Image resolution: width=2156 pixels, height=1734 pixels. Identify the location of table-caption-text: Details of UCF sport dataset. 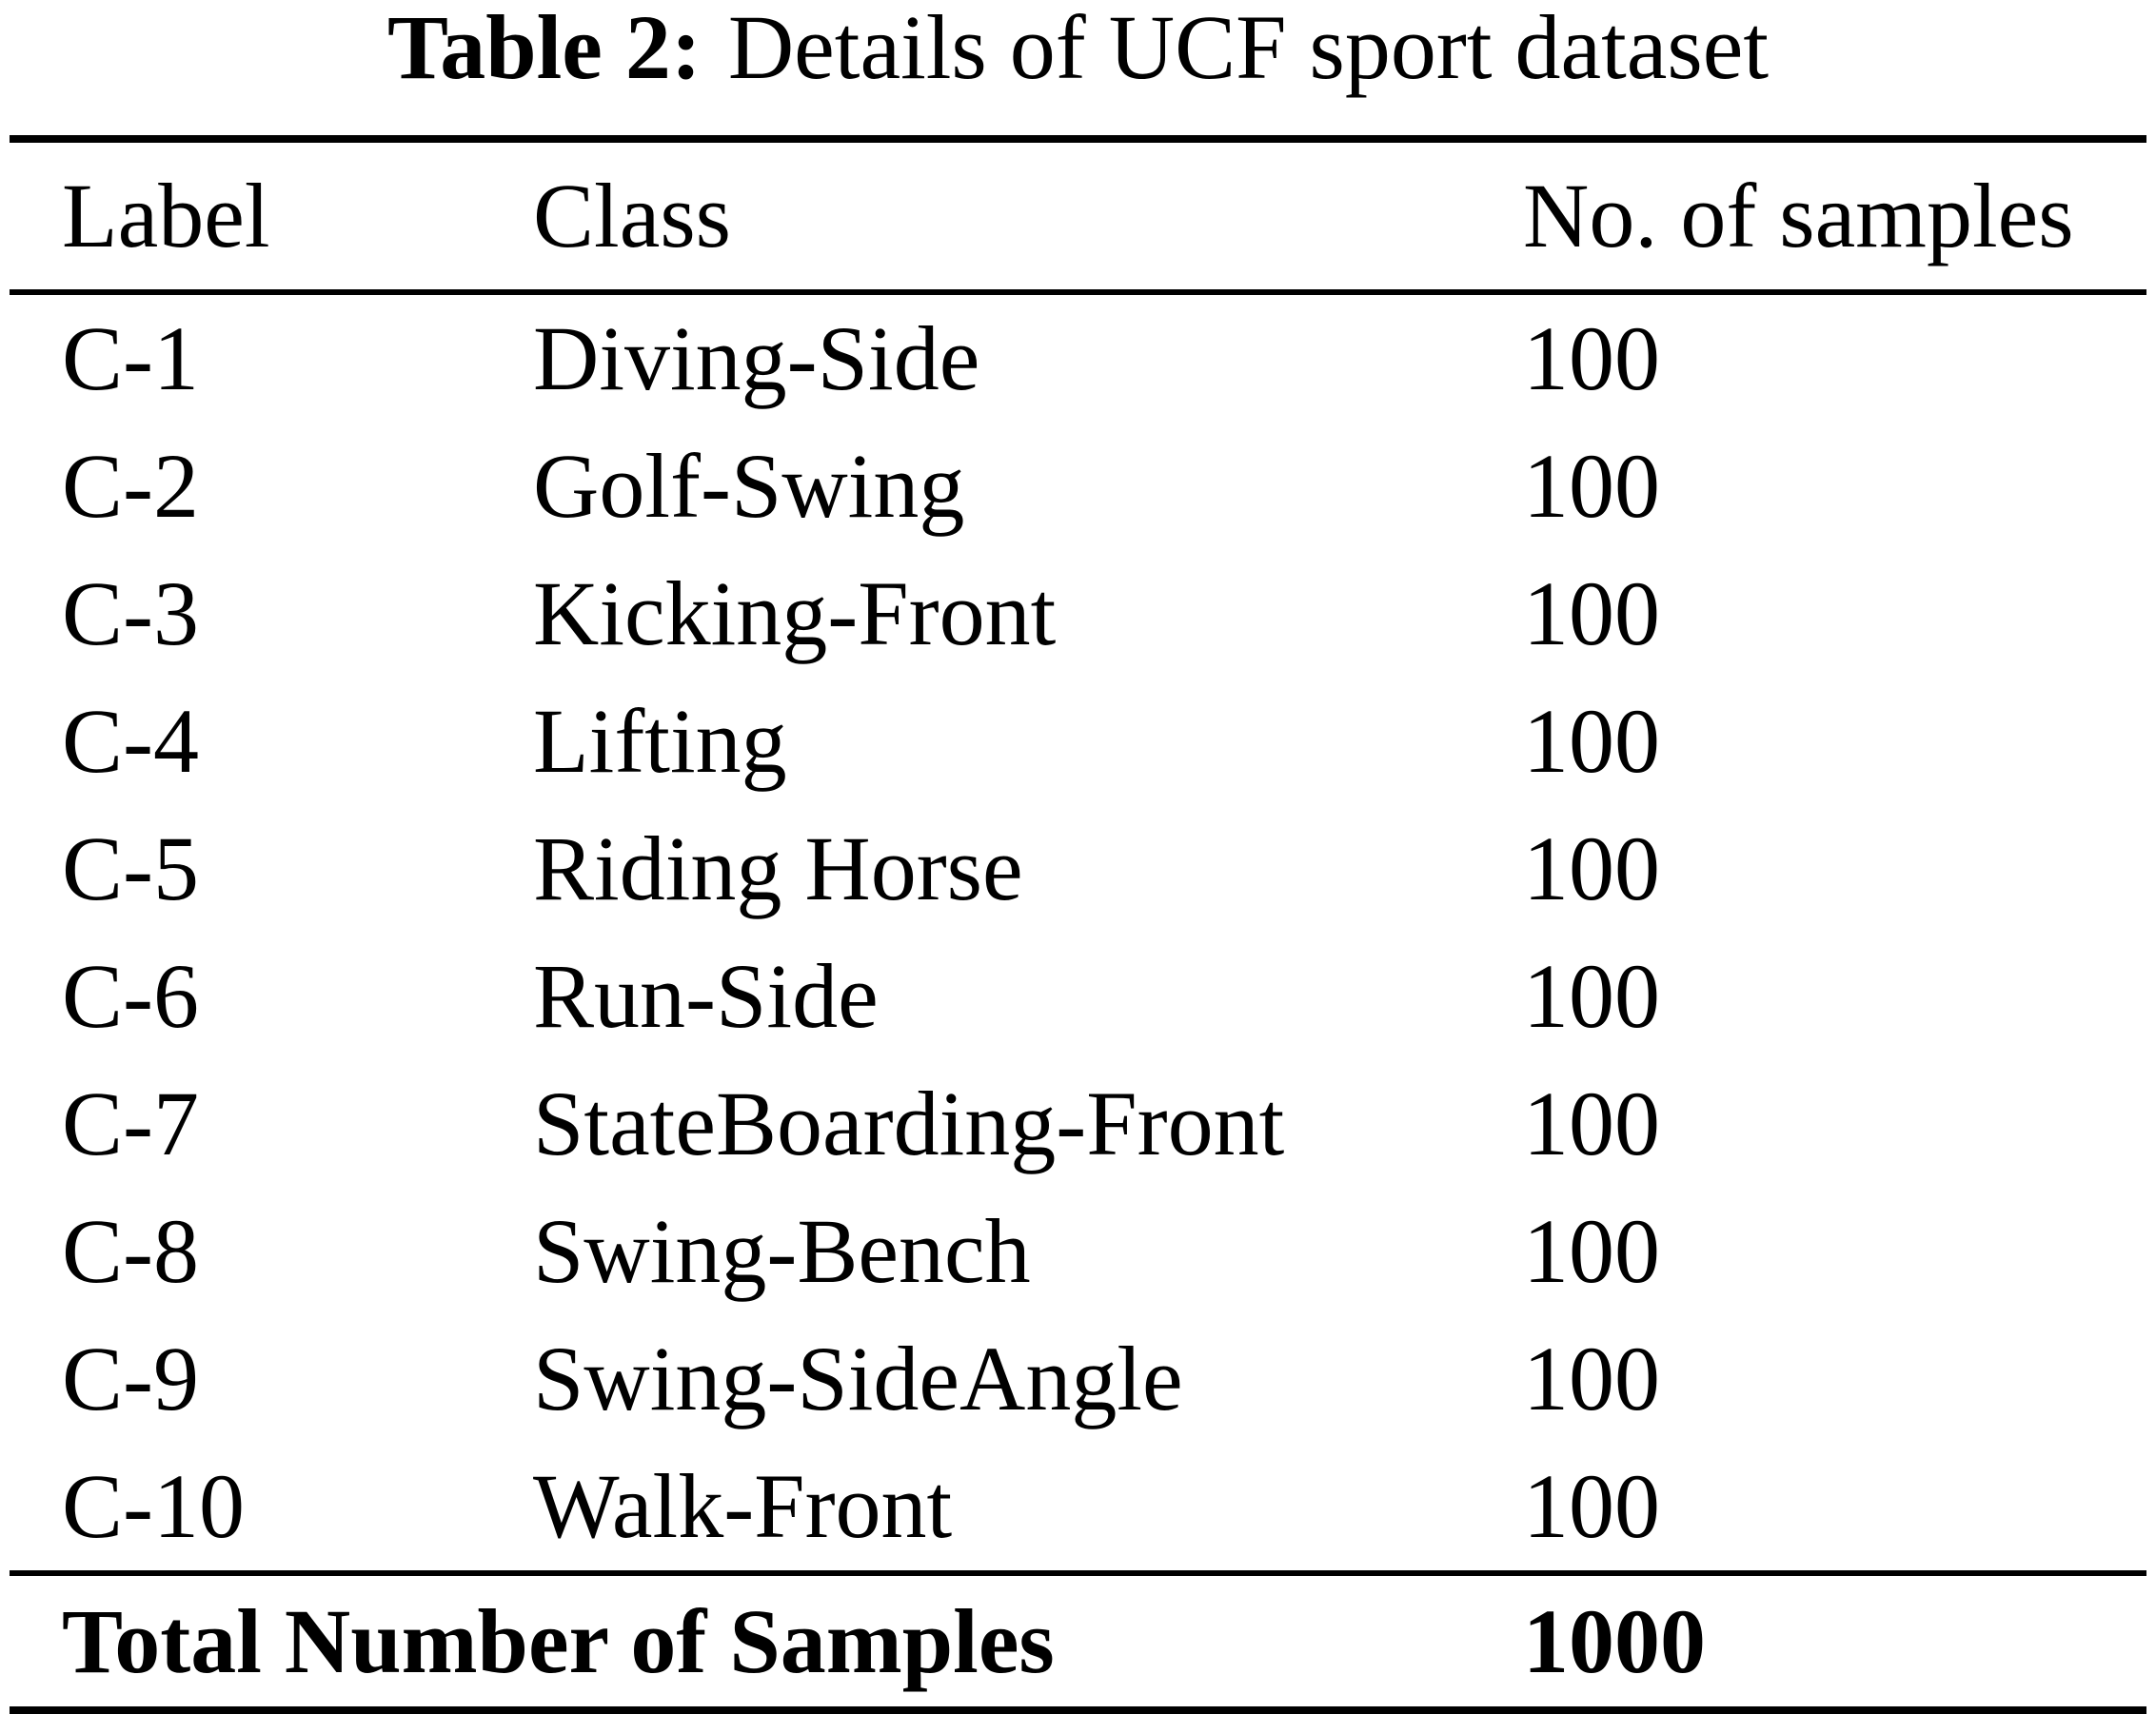
(1248, 49).